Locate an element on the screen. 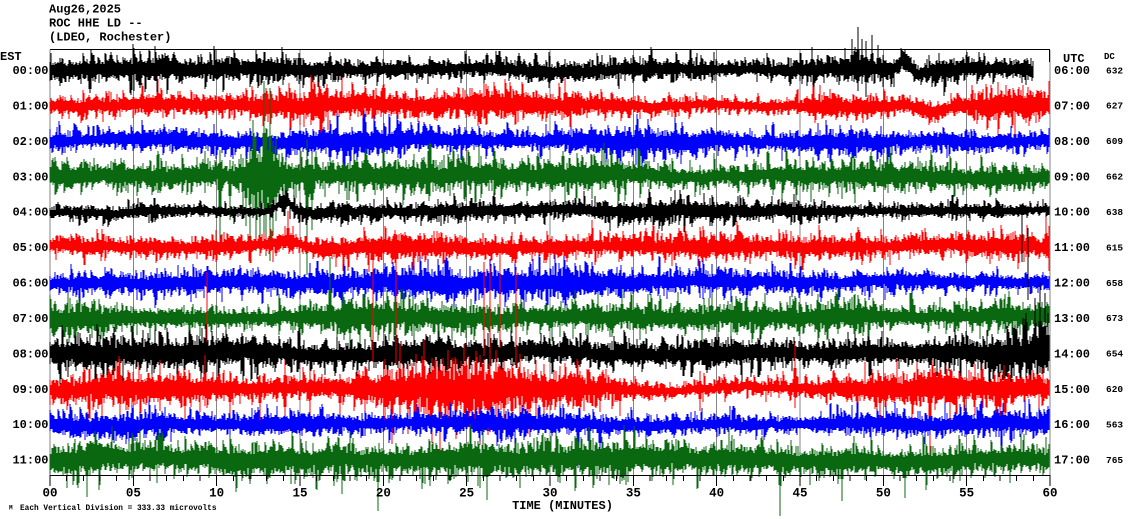  svg-text: 20 is located at coordinates (383, 493).